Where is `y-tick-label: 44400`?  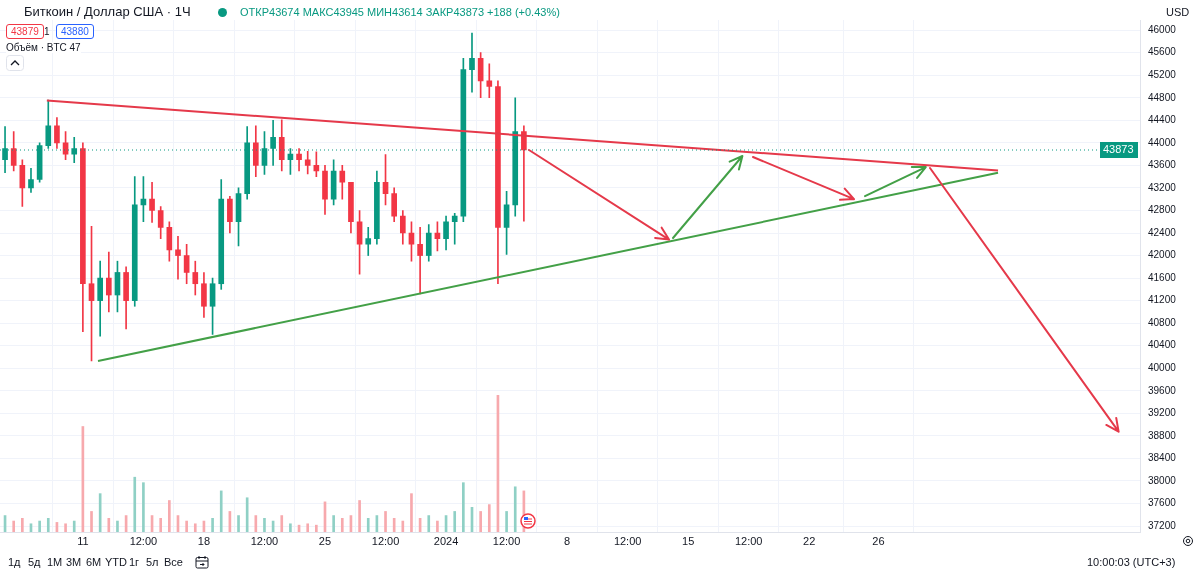
y-tick-label: 44400 is located at coordinates (1162, 120).